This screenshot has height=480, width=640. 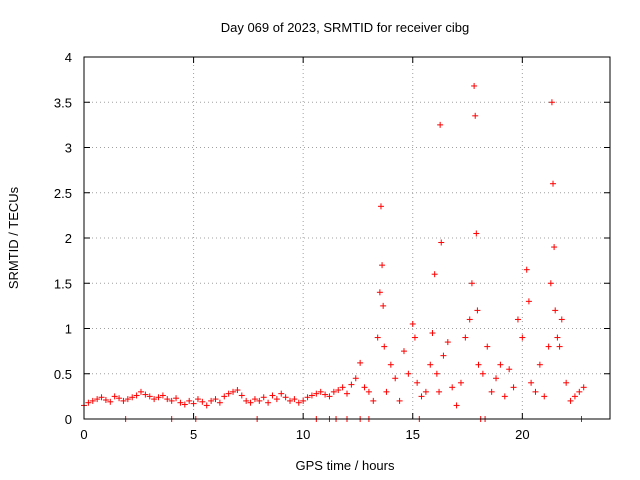 What do you see at coordinates (193, 434) in the screenshot?
I see `x-tick-label: 5` at bounding box center [193, 434].